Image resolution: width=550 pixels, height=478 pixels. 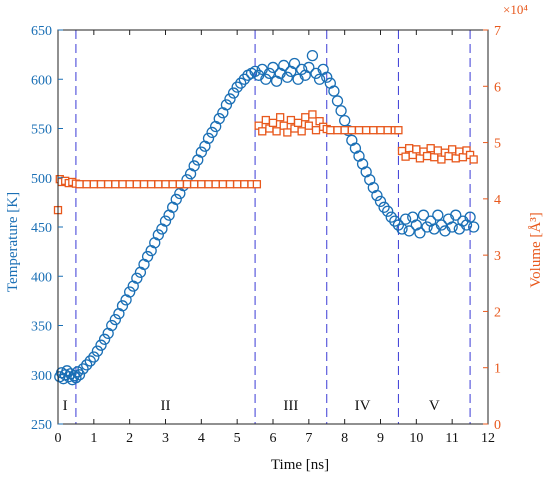 What do you see at coordinates (13, 242) in the screenshot?
I see `y-left-axis-label: Temperature [K]` at bounding box center [13, 242].